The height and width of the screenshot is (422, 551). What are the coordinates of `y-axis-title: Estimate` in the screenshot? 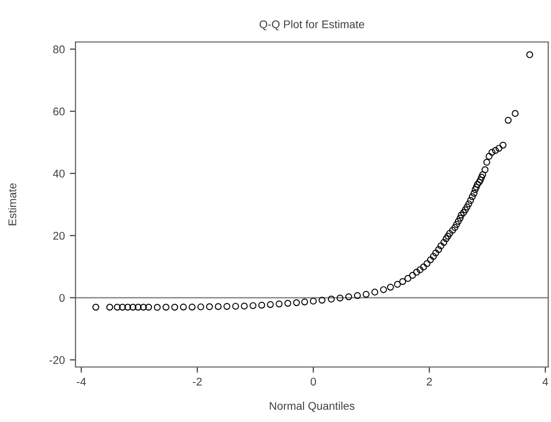 It's located at (12, 204).